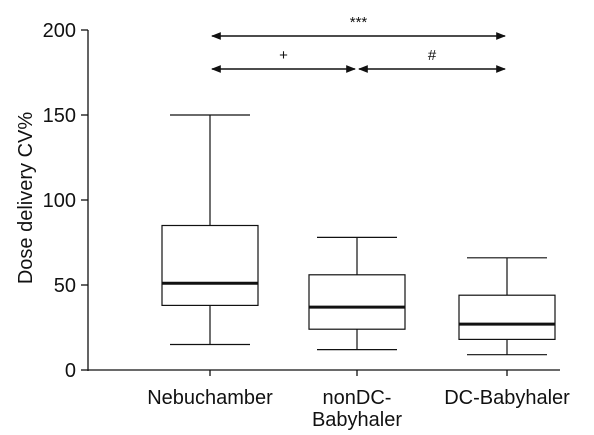  I want to click on y-tick-label: 50, so click(65, 286).